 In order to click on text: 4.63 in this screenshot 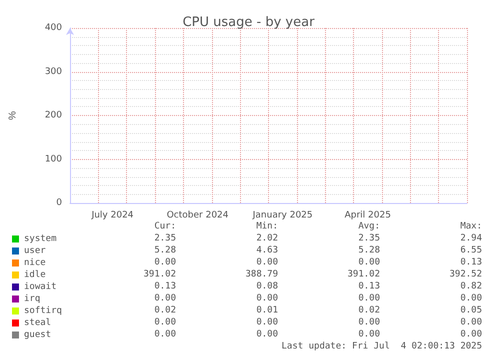, I will do `click(267, 251)`.